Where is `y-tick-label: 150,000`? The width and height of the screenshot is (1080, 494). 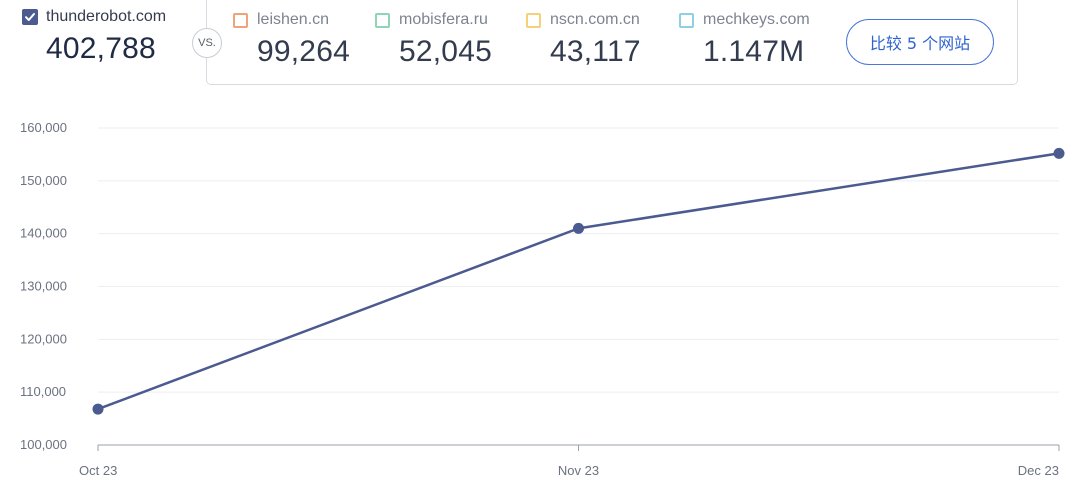 y-tick-label: 150,000 is located at coordinates (43, 180).